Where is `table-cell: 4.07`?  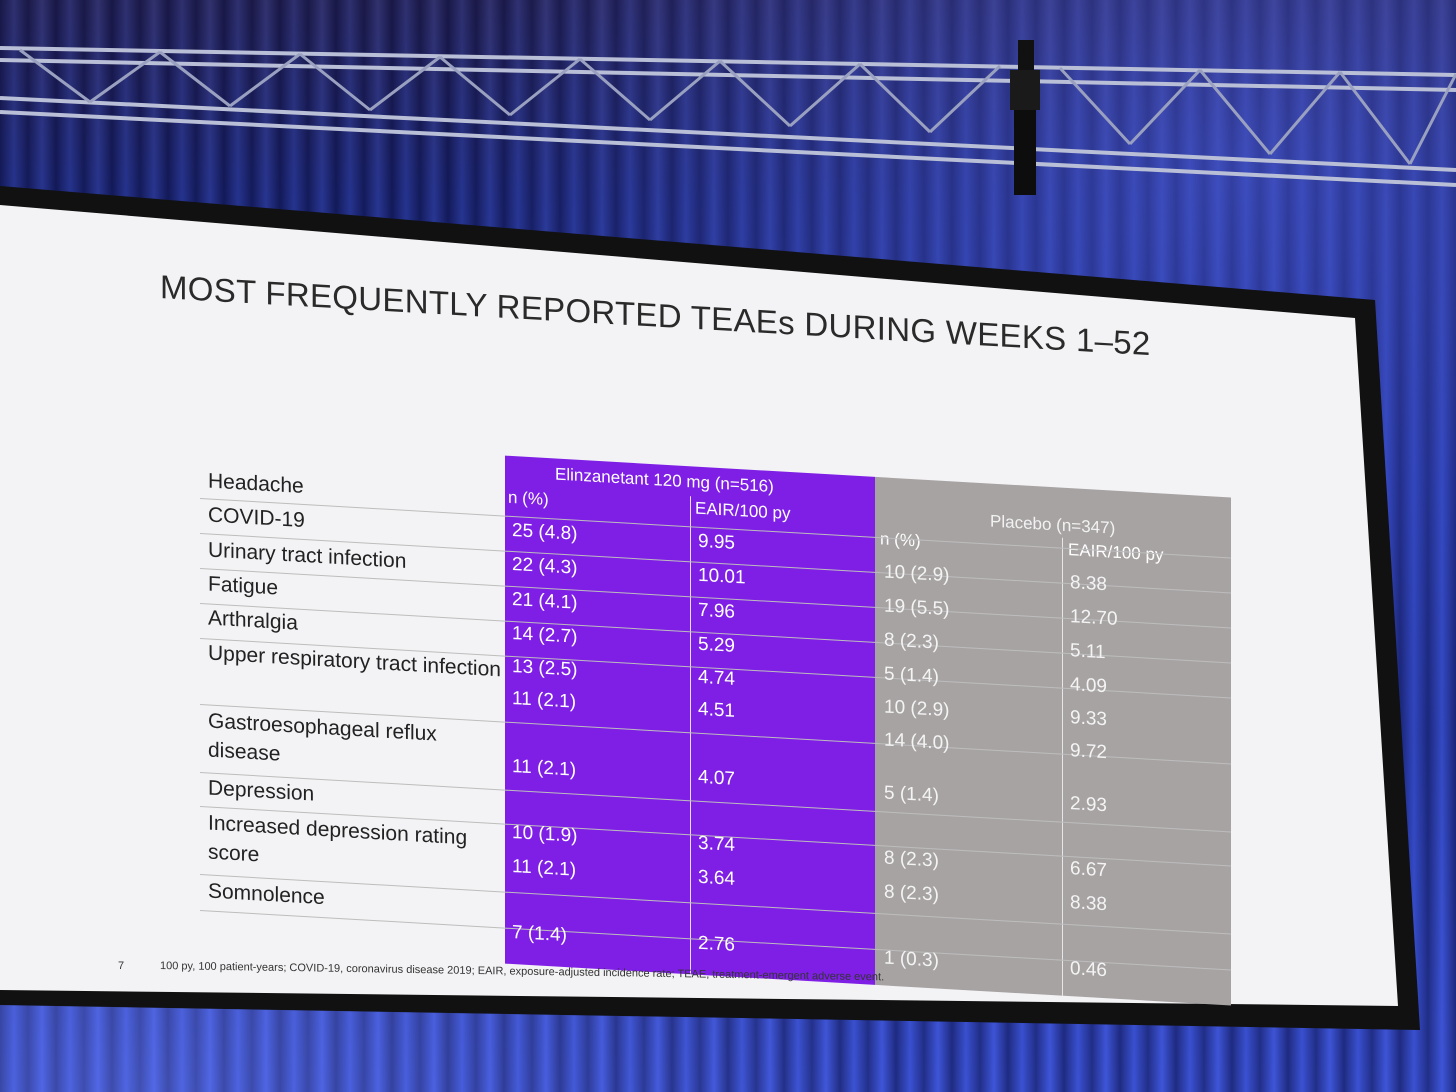 table-cell: 4.07 is located at coordinates (716, 778).